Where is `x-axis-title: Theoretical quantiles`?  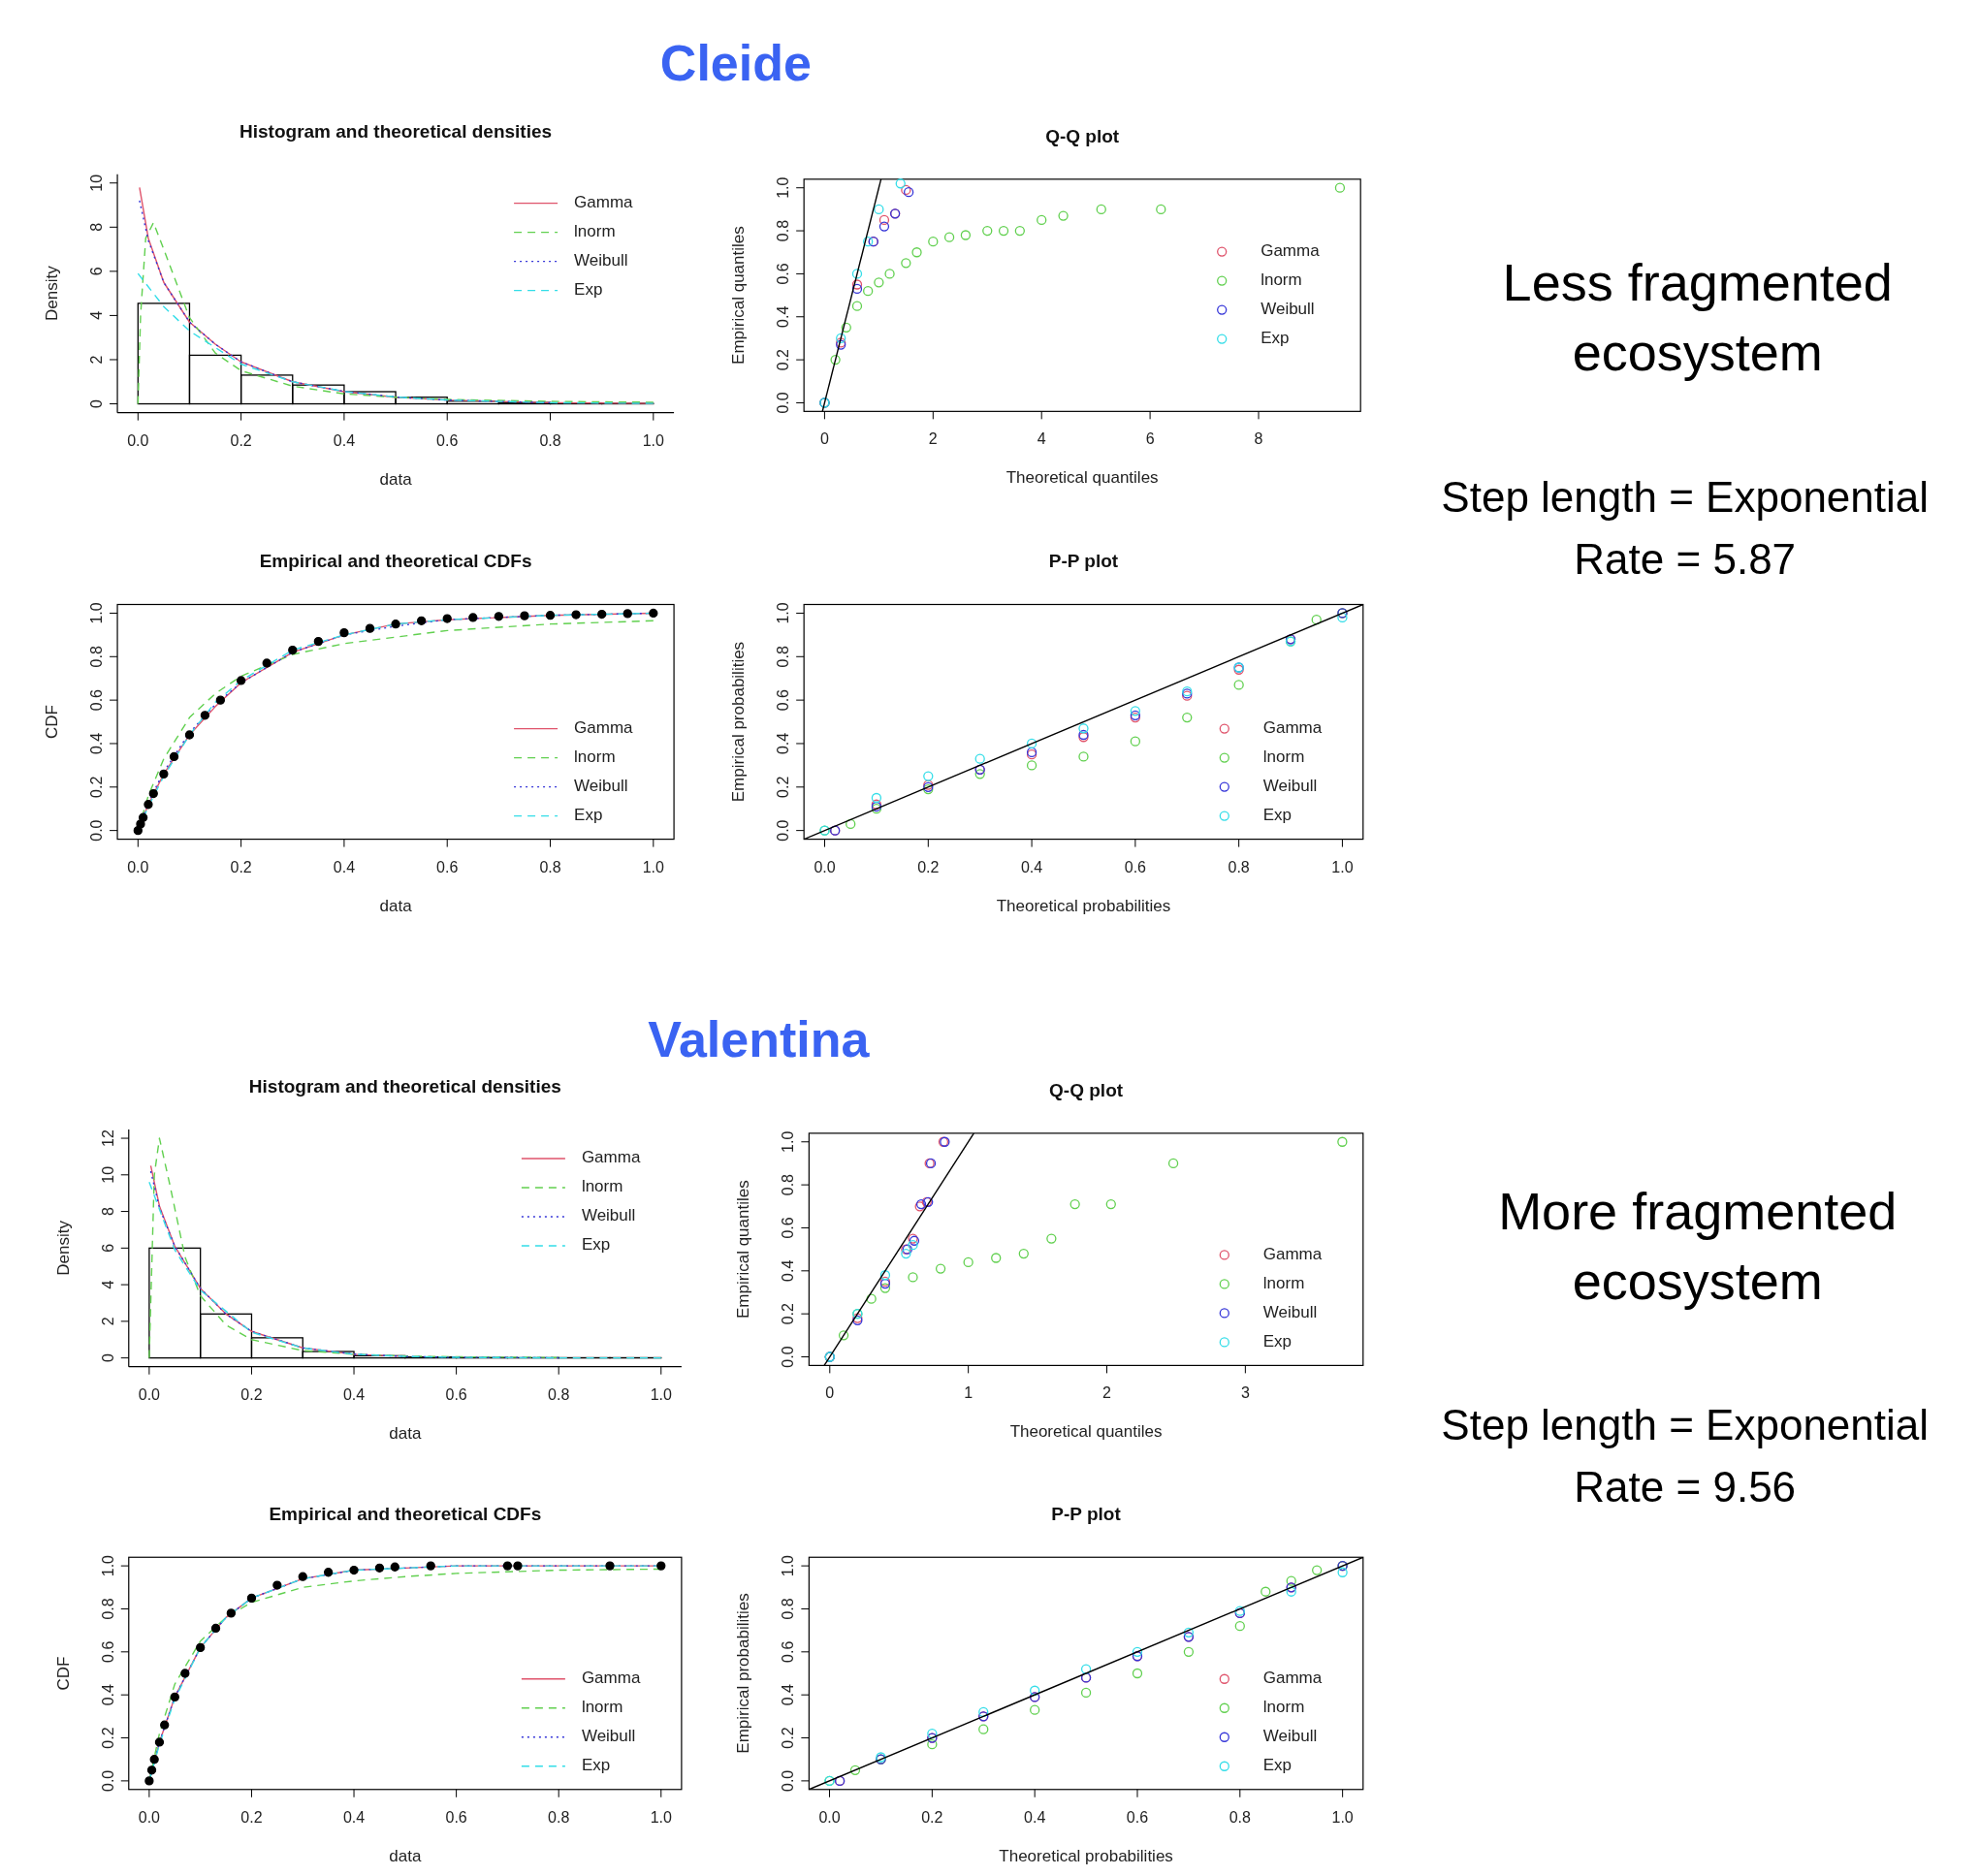
x-axis-title: Theoretical quantiles is located at coordinates (1082, 478).